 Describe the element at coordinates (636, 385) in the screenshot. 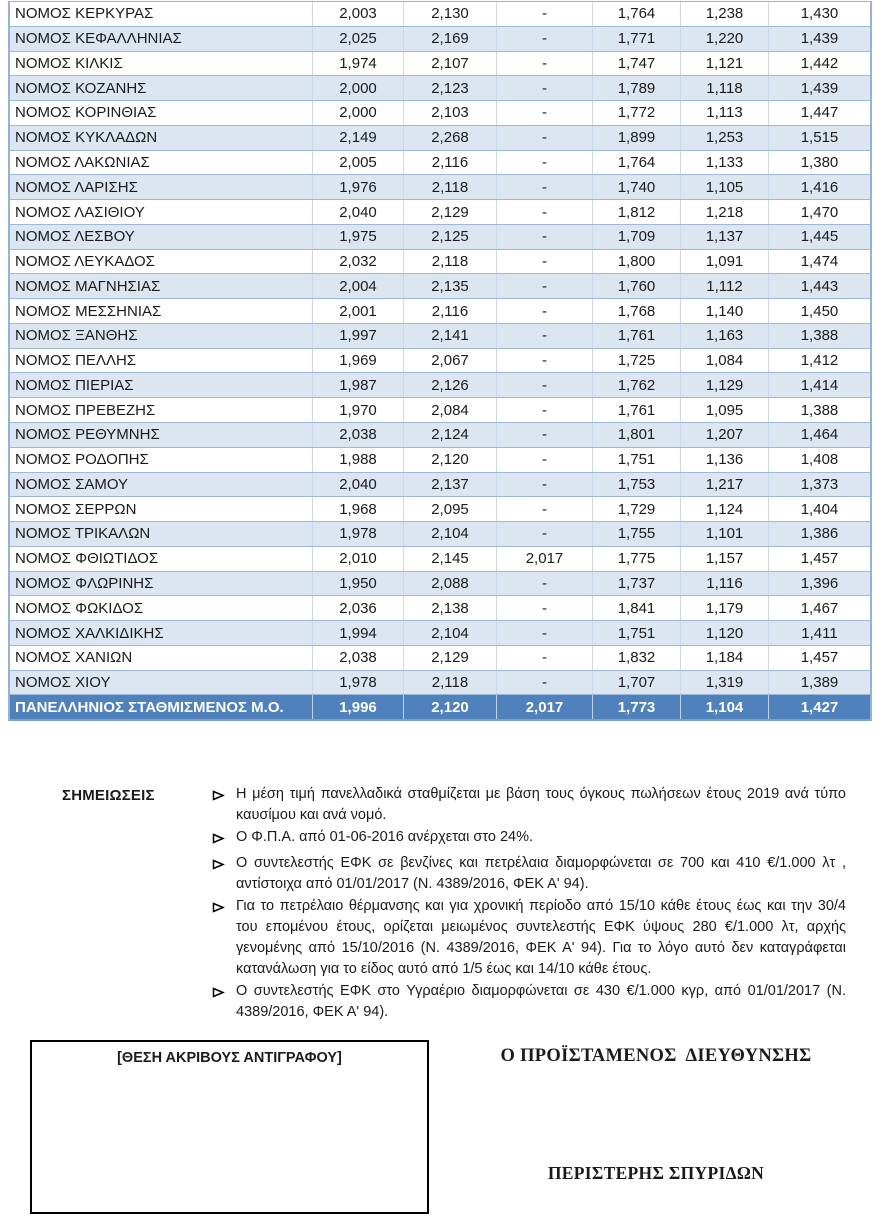

I see `value-cell: 1,762` at that location.